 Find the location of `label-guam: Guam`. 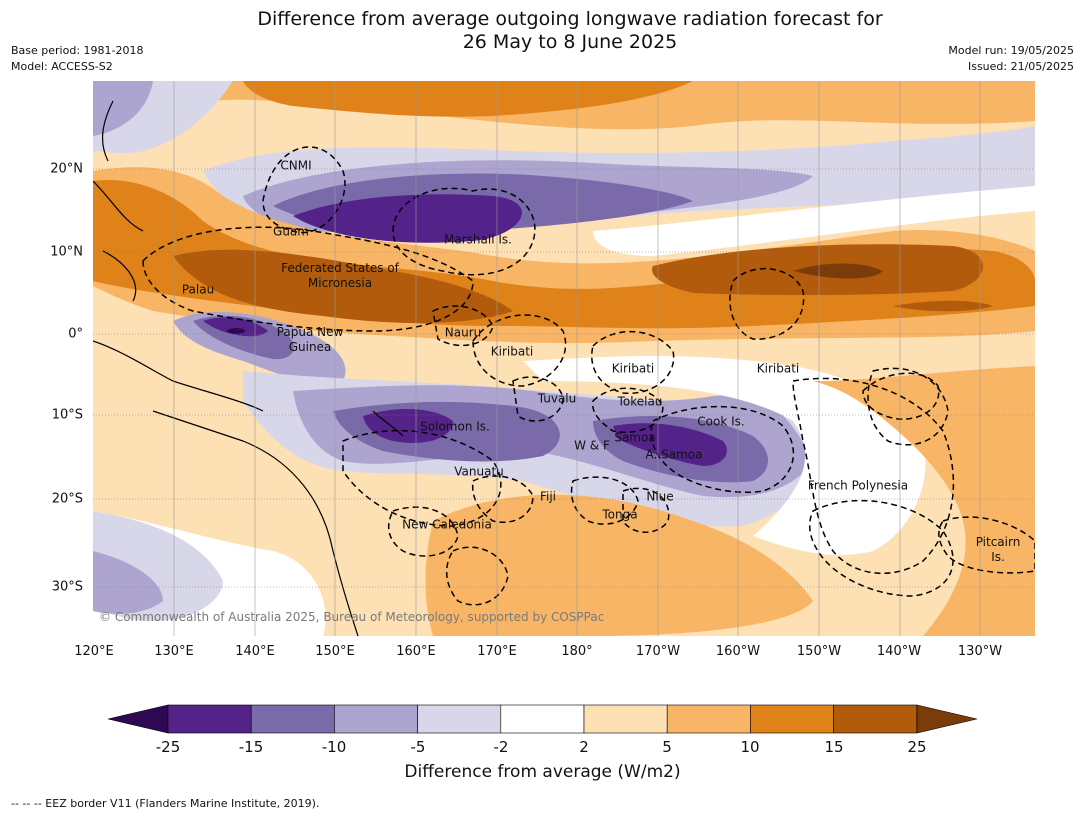

label-guam: Guam is located at coordinates (291, 231).